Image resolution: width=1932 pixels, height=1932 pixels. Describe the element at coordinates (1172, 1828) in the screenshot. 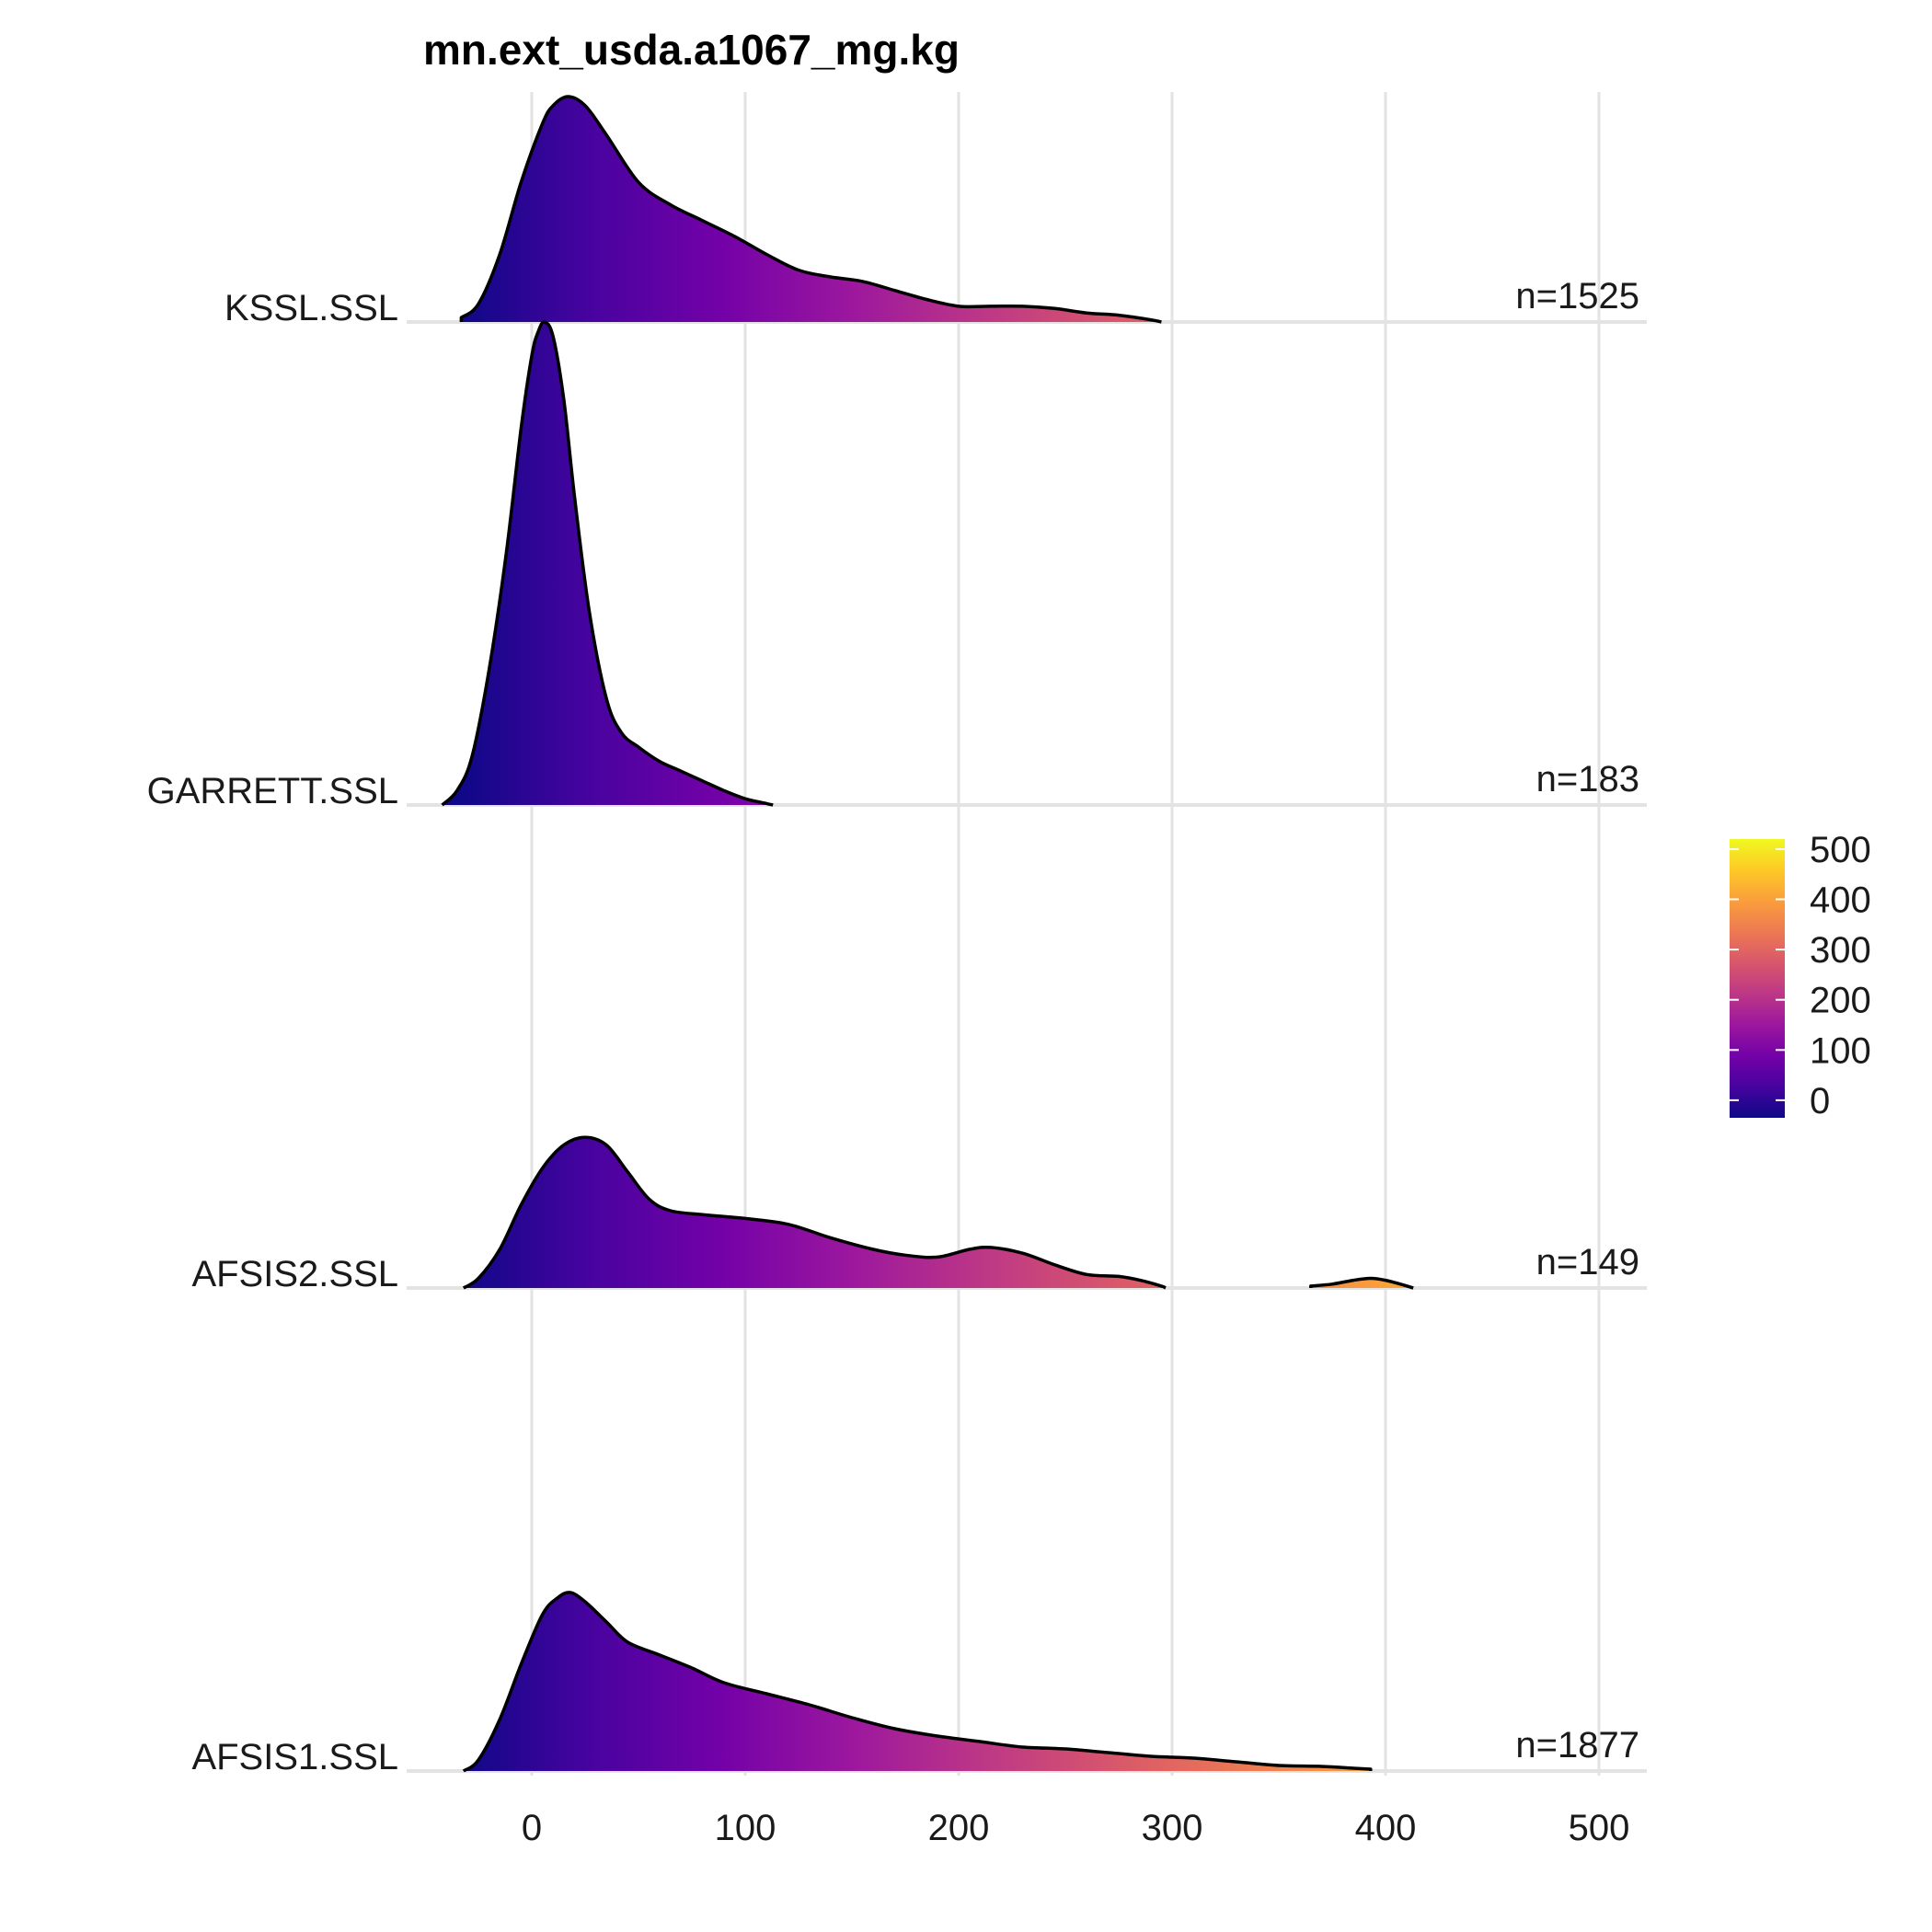

I see `x-tick-label: 300` at that location.